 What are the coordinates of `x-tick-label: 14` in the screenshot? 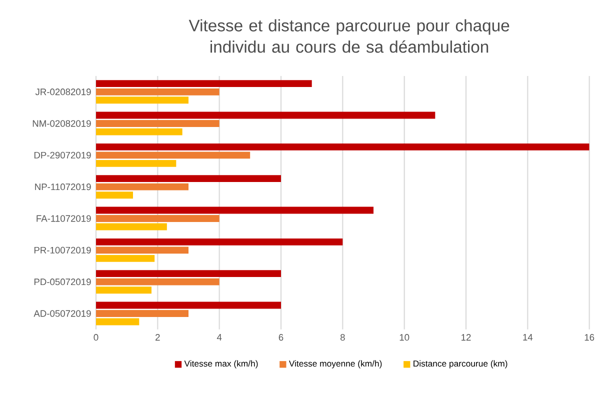 It's located at (528, 337).